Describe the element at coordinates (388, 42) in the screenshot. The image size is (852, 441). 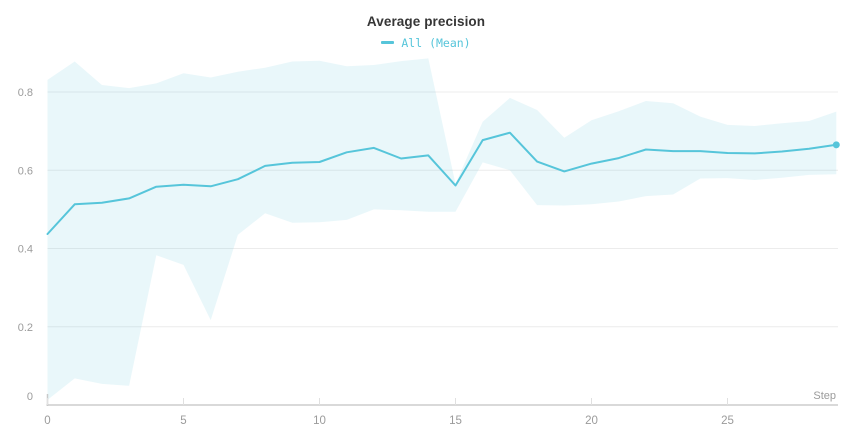
I see `legend-dash-icon` at that location.